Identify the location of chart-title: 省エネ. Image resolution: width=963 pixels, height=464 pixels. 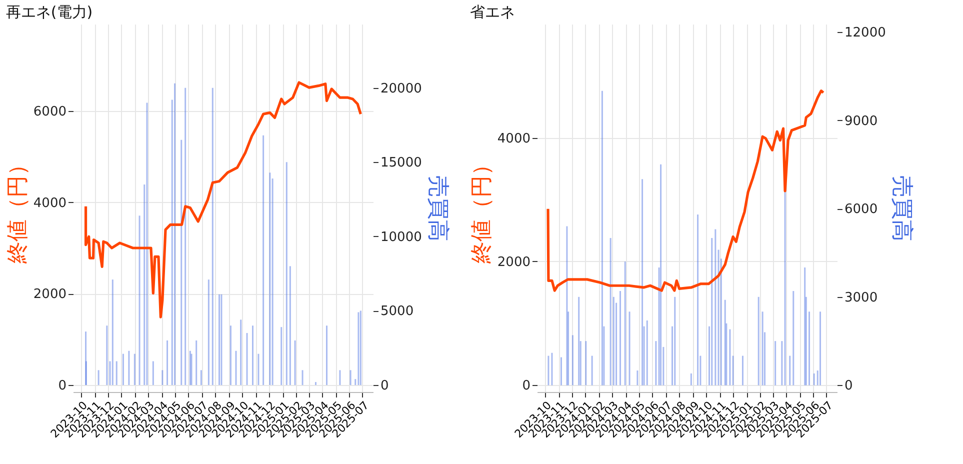
(492, 12).